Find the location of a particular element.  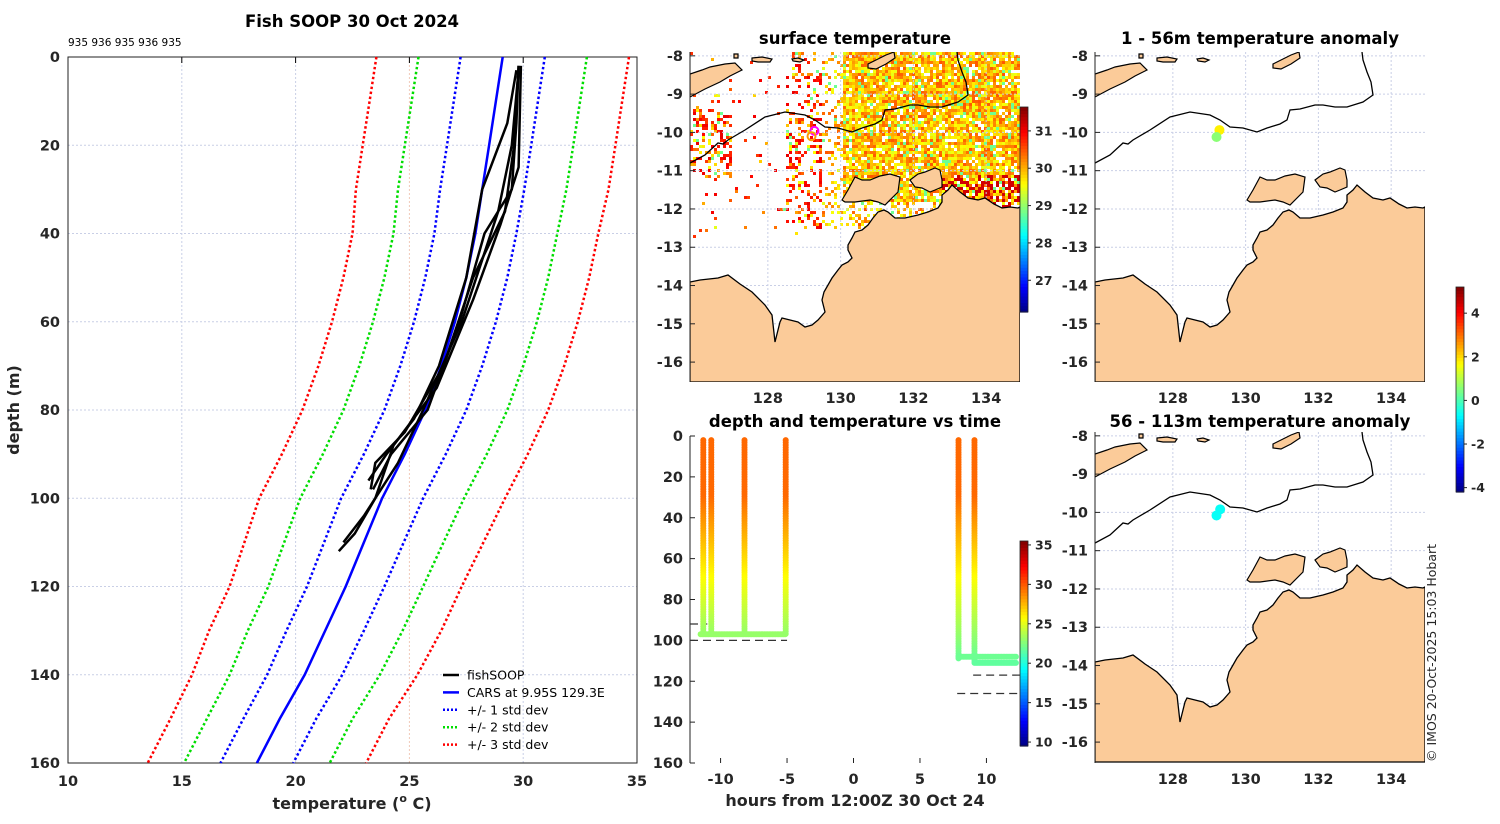

lat-tick-label: -15 is located at coordinates (1075, 705).